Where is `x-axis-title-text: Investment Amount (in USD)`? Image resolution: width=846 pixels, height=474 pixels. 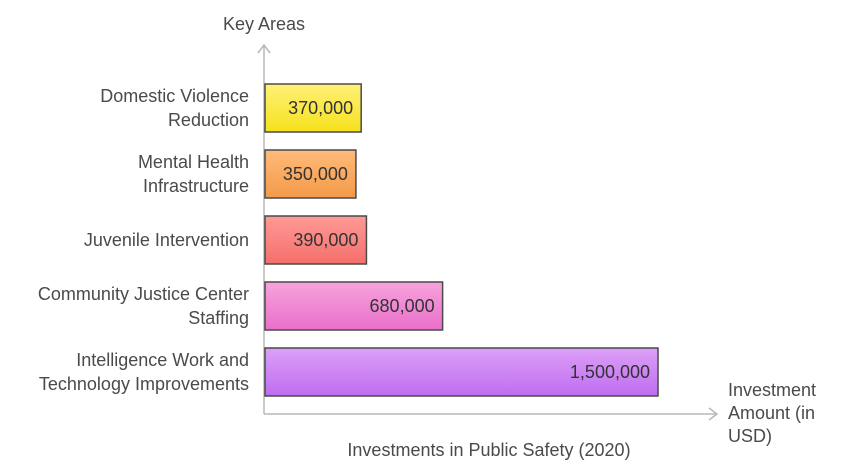
x-axis-title-text: Investment Amount (in USD) is located at coordinates (772, 413).